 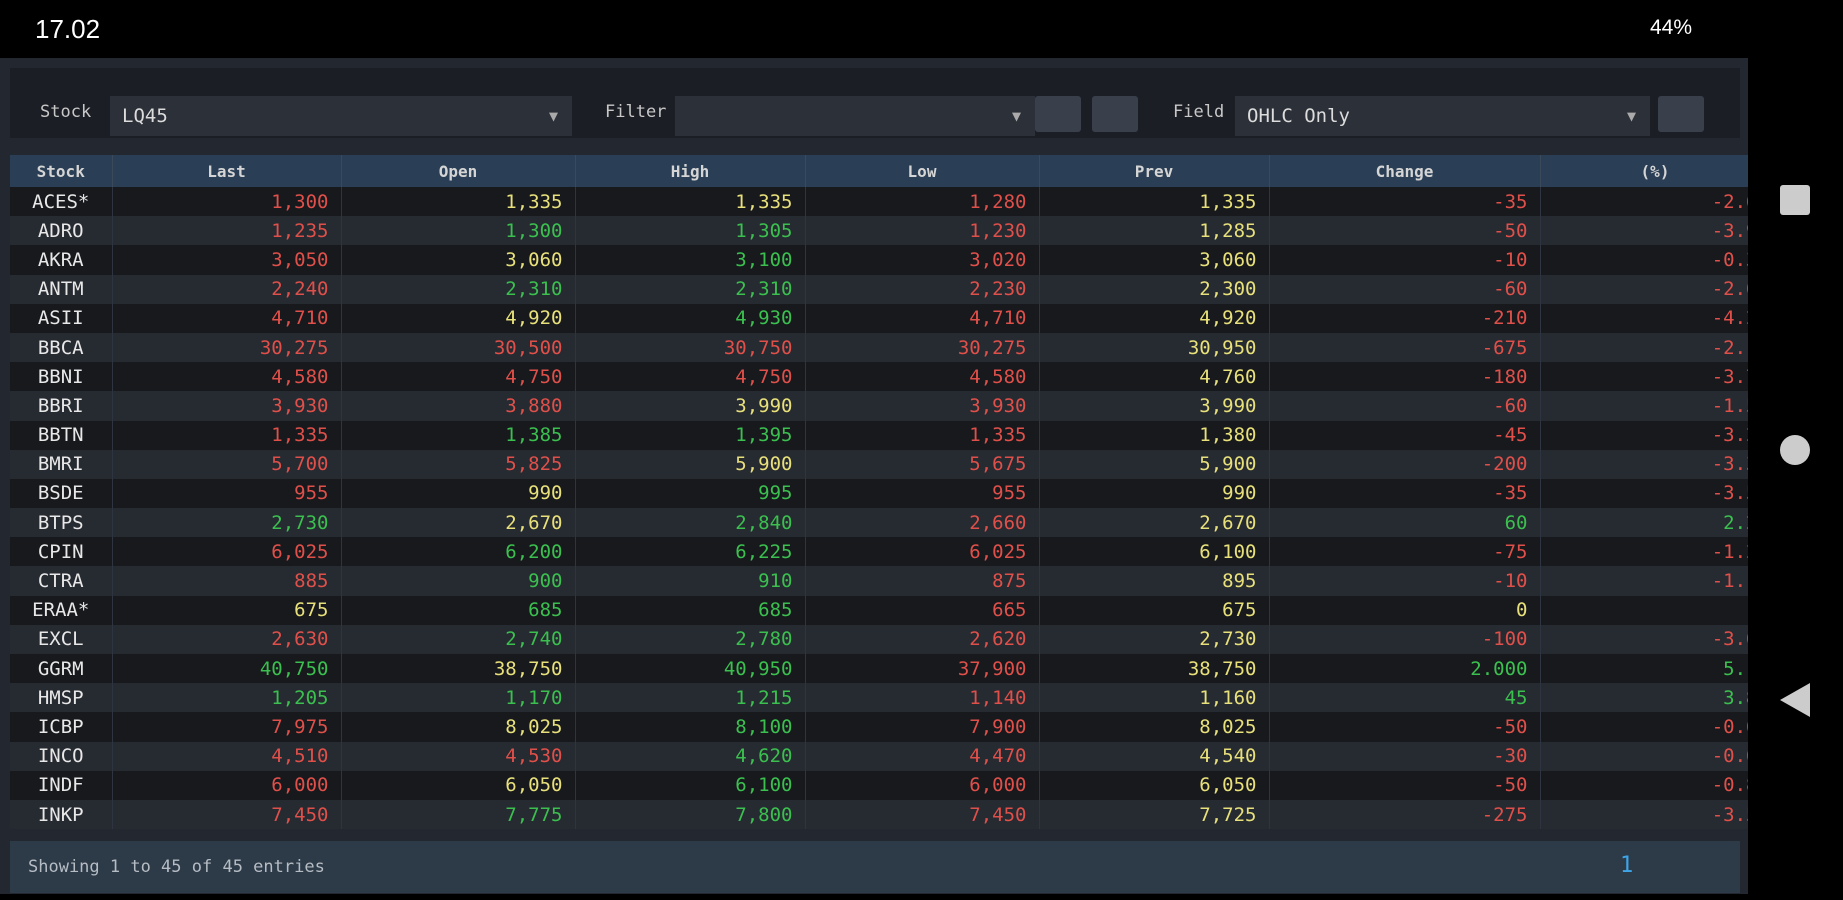 I want to click on table-cell: -10, so click(x=1405, y=581).